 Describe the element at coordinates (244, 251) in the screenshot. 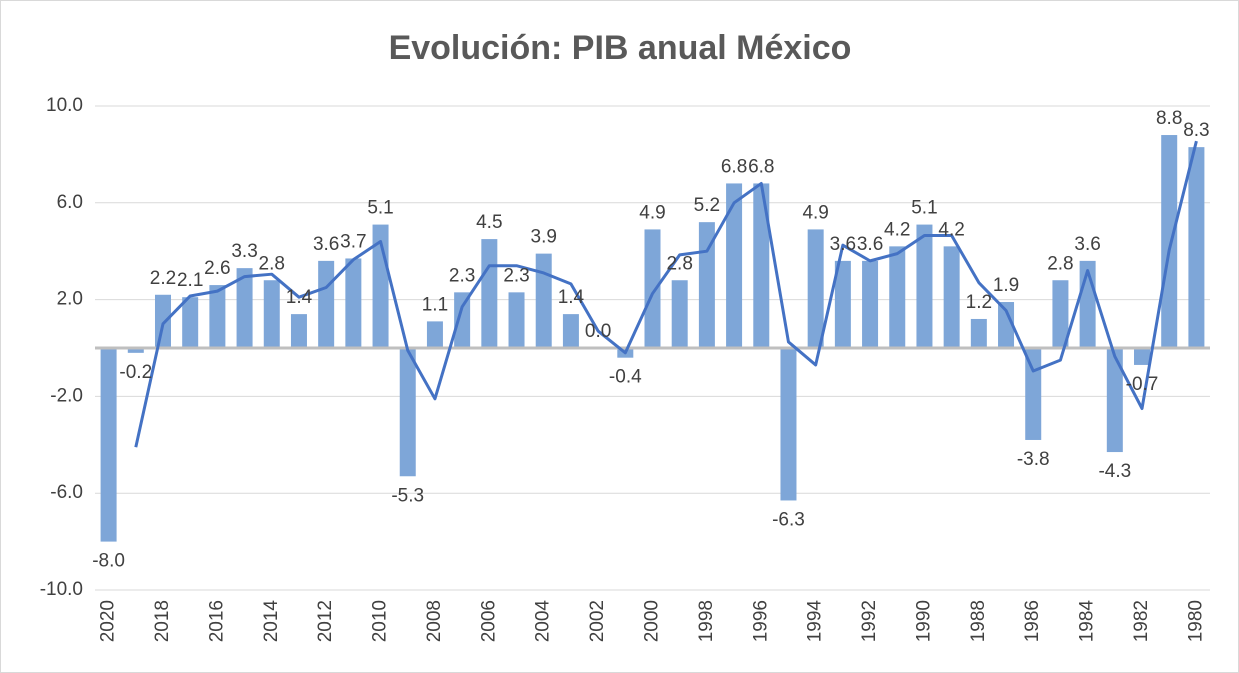

I see `data-label: 3.3` at that location.